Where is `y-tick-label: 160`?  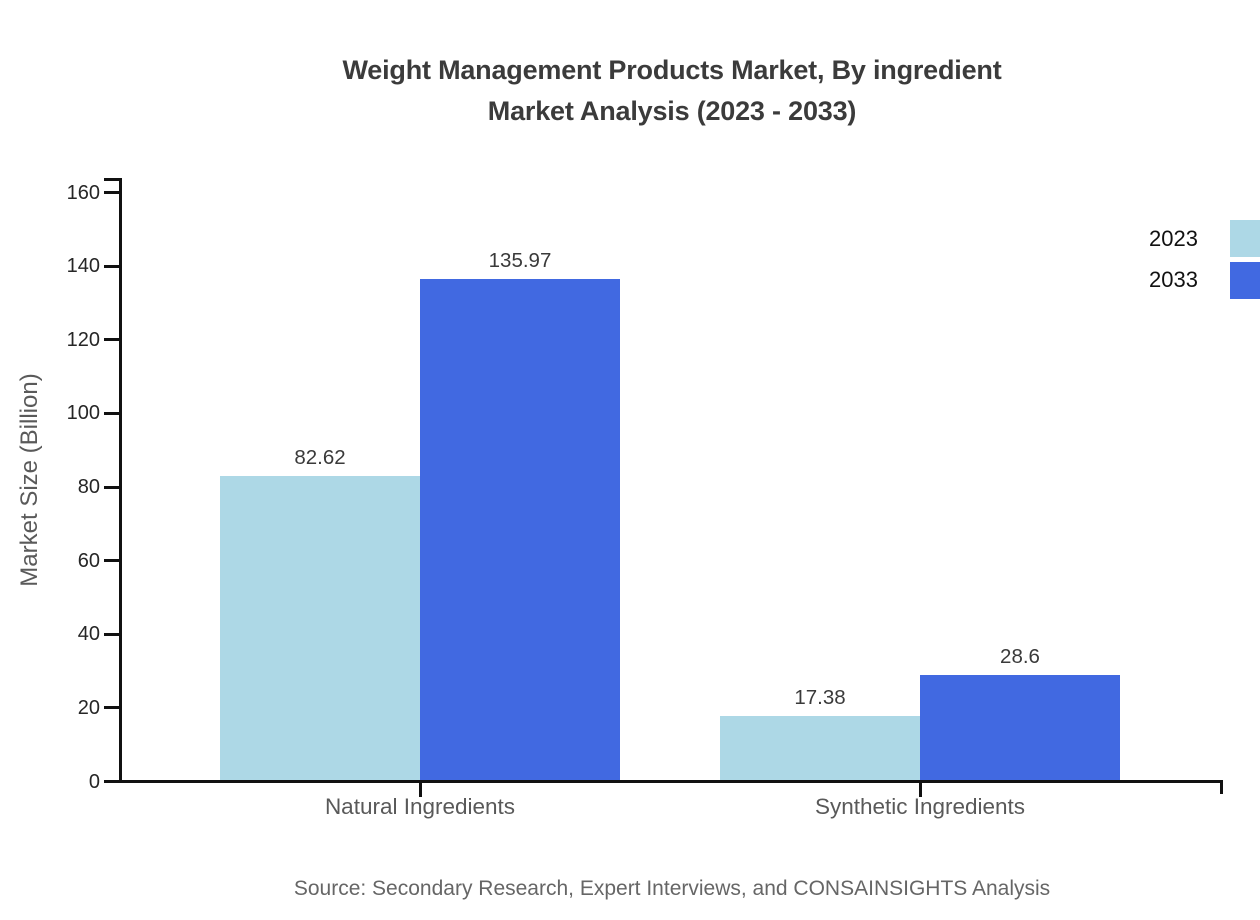 y-tick-label: 160 is located at coordinates (83, 192).